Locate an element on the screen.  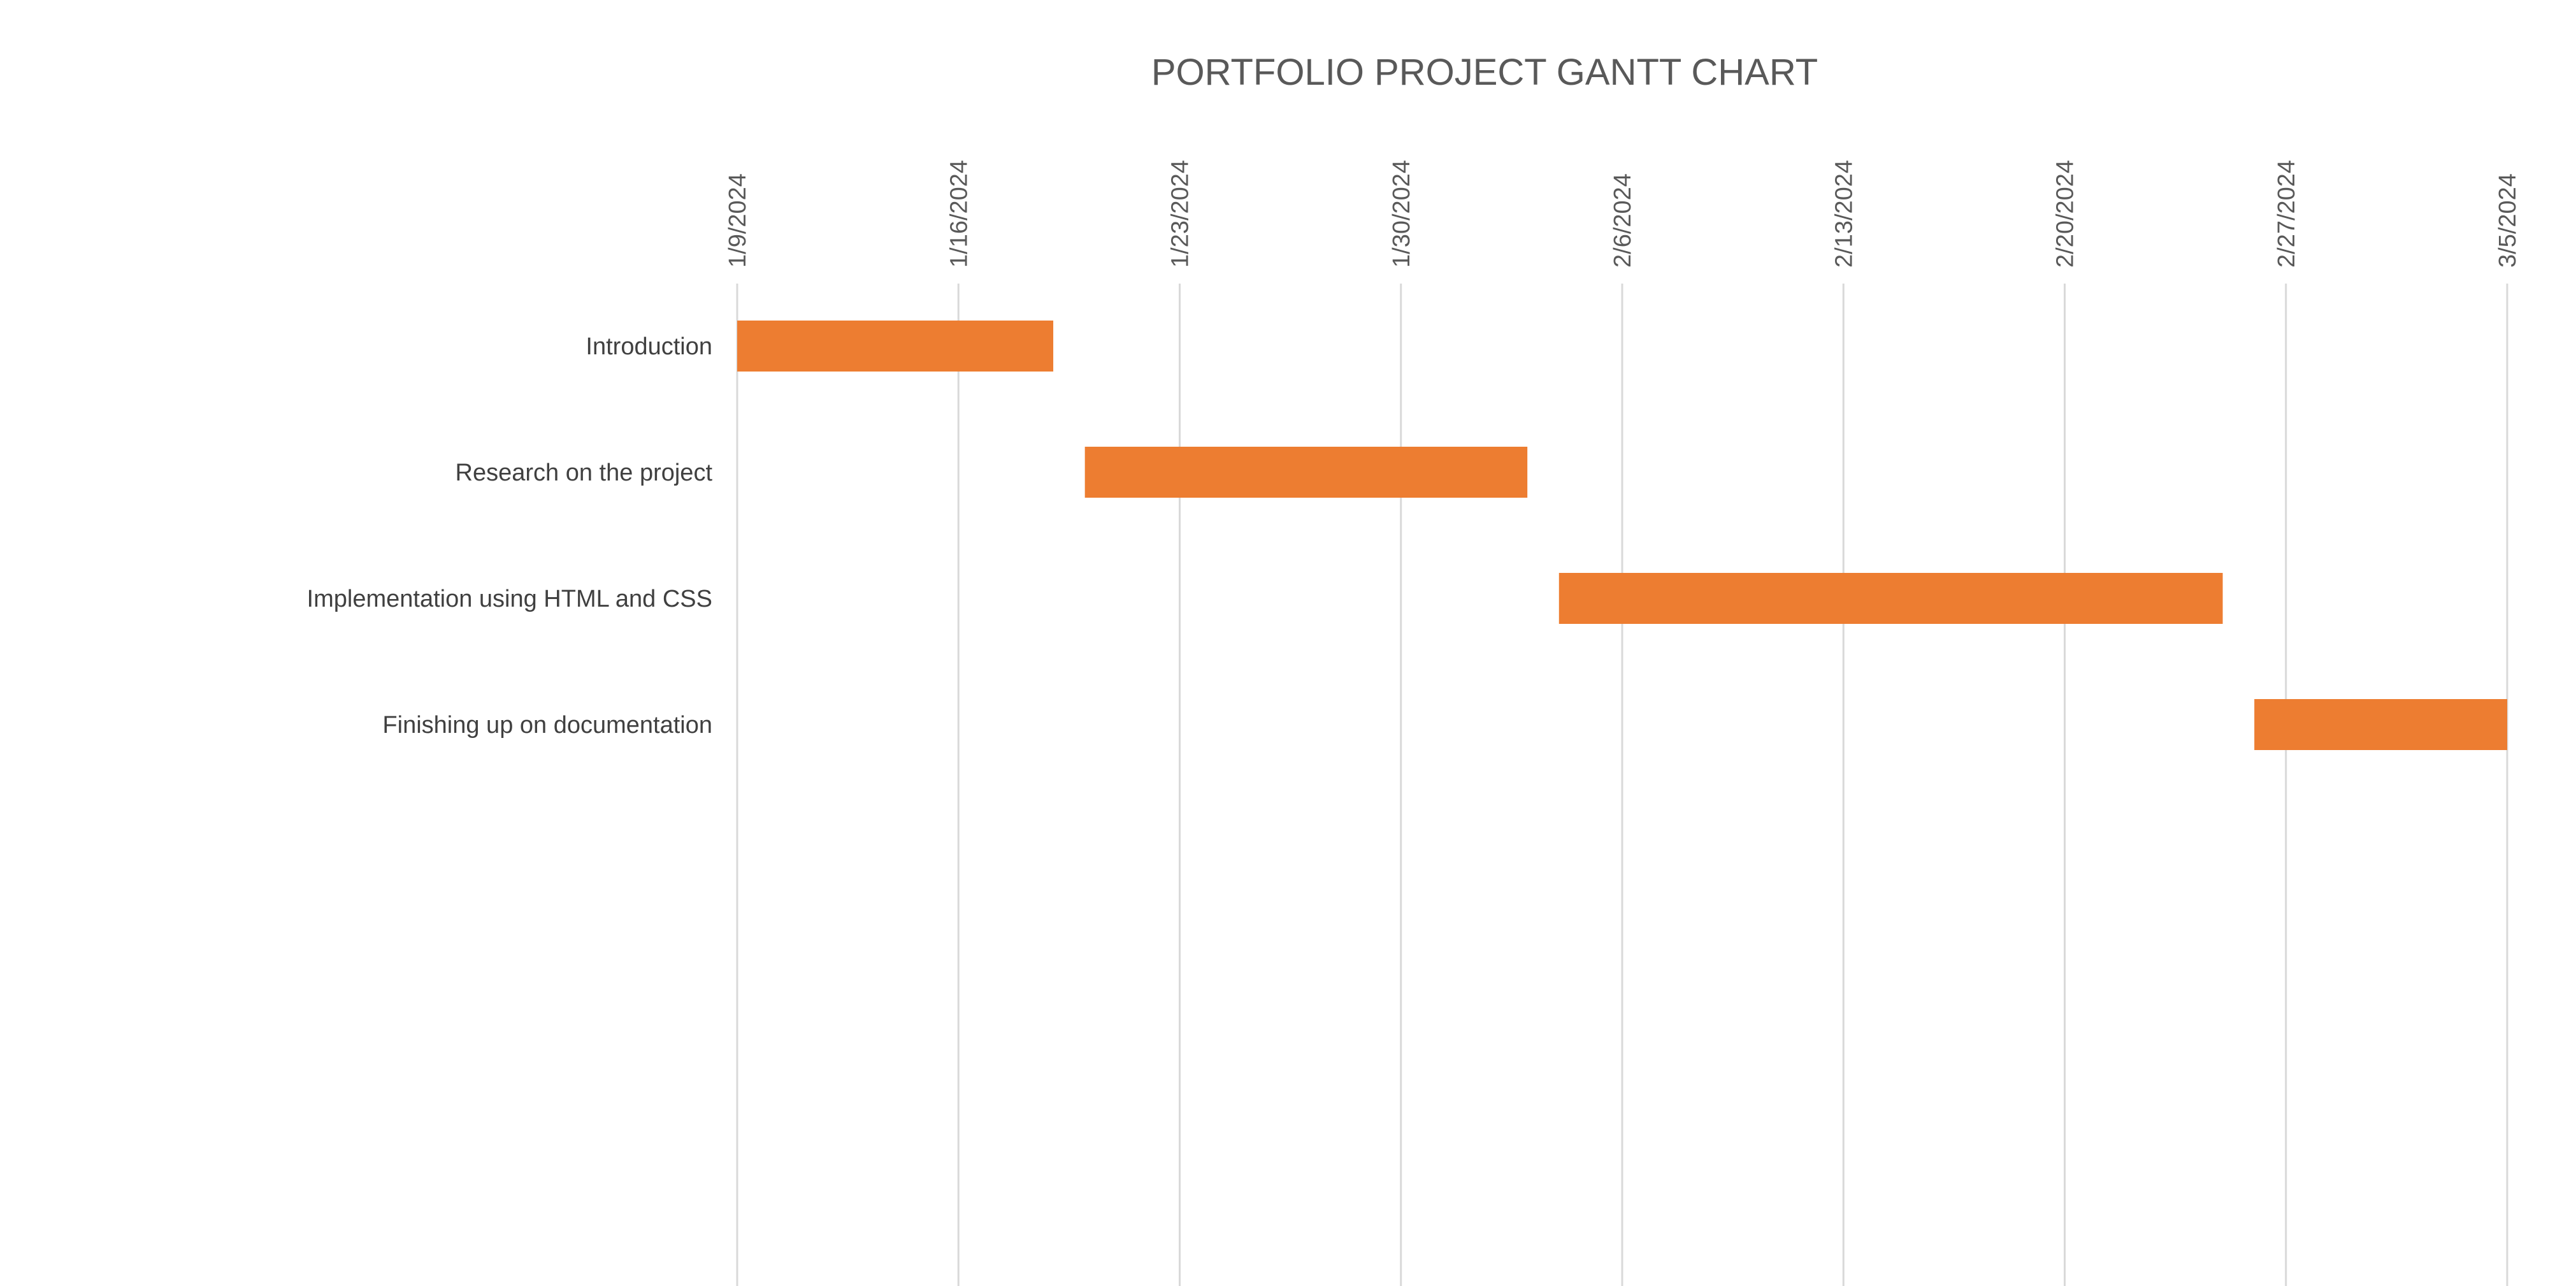
x-tick-label: 1/16/2024 is located at coordinates (959, 214).